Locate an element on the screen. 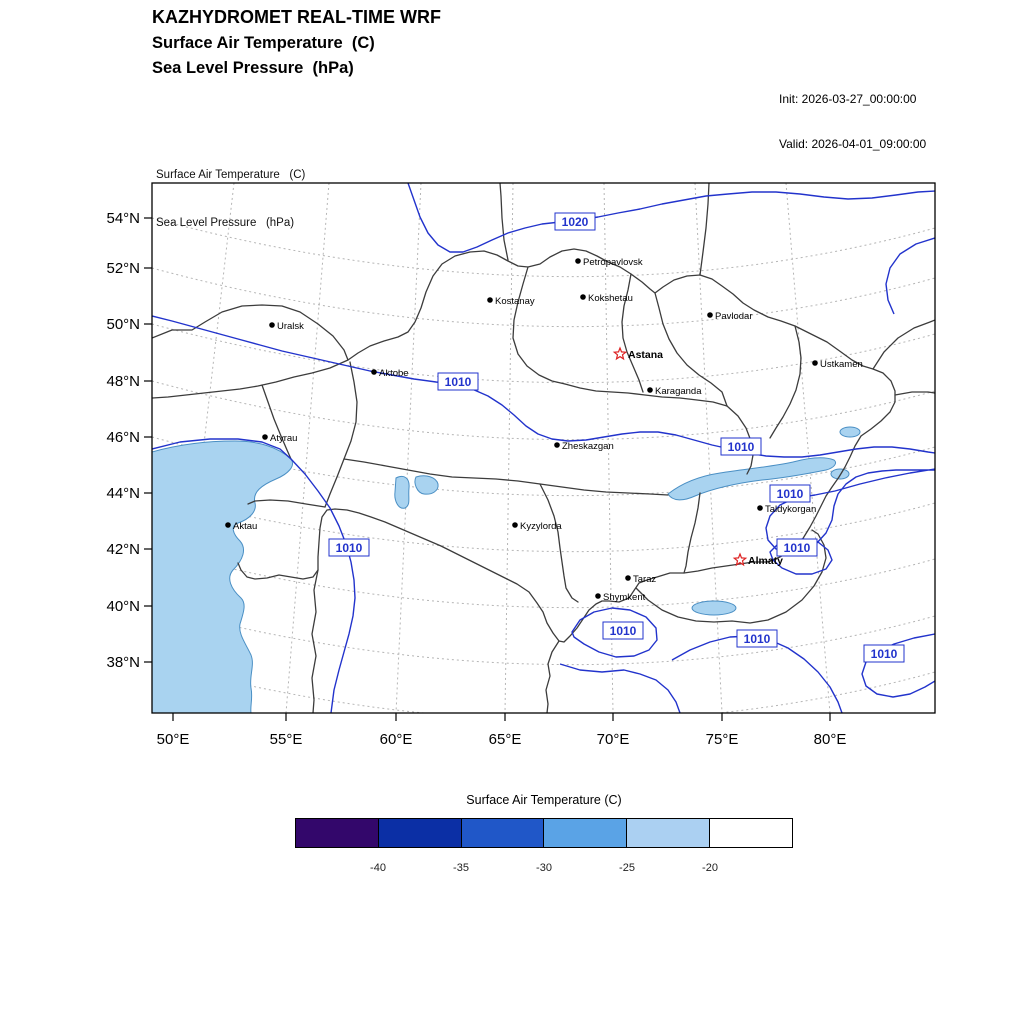  aral-sea-east is located at coordinates (426, 485).